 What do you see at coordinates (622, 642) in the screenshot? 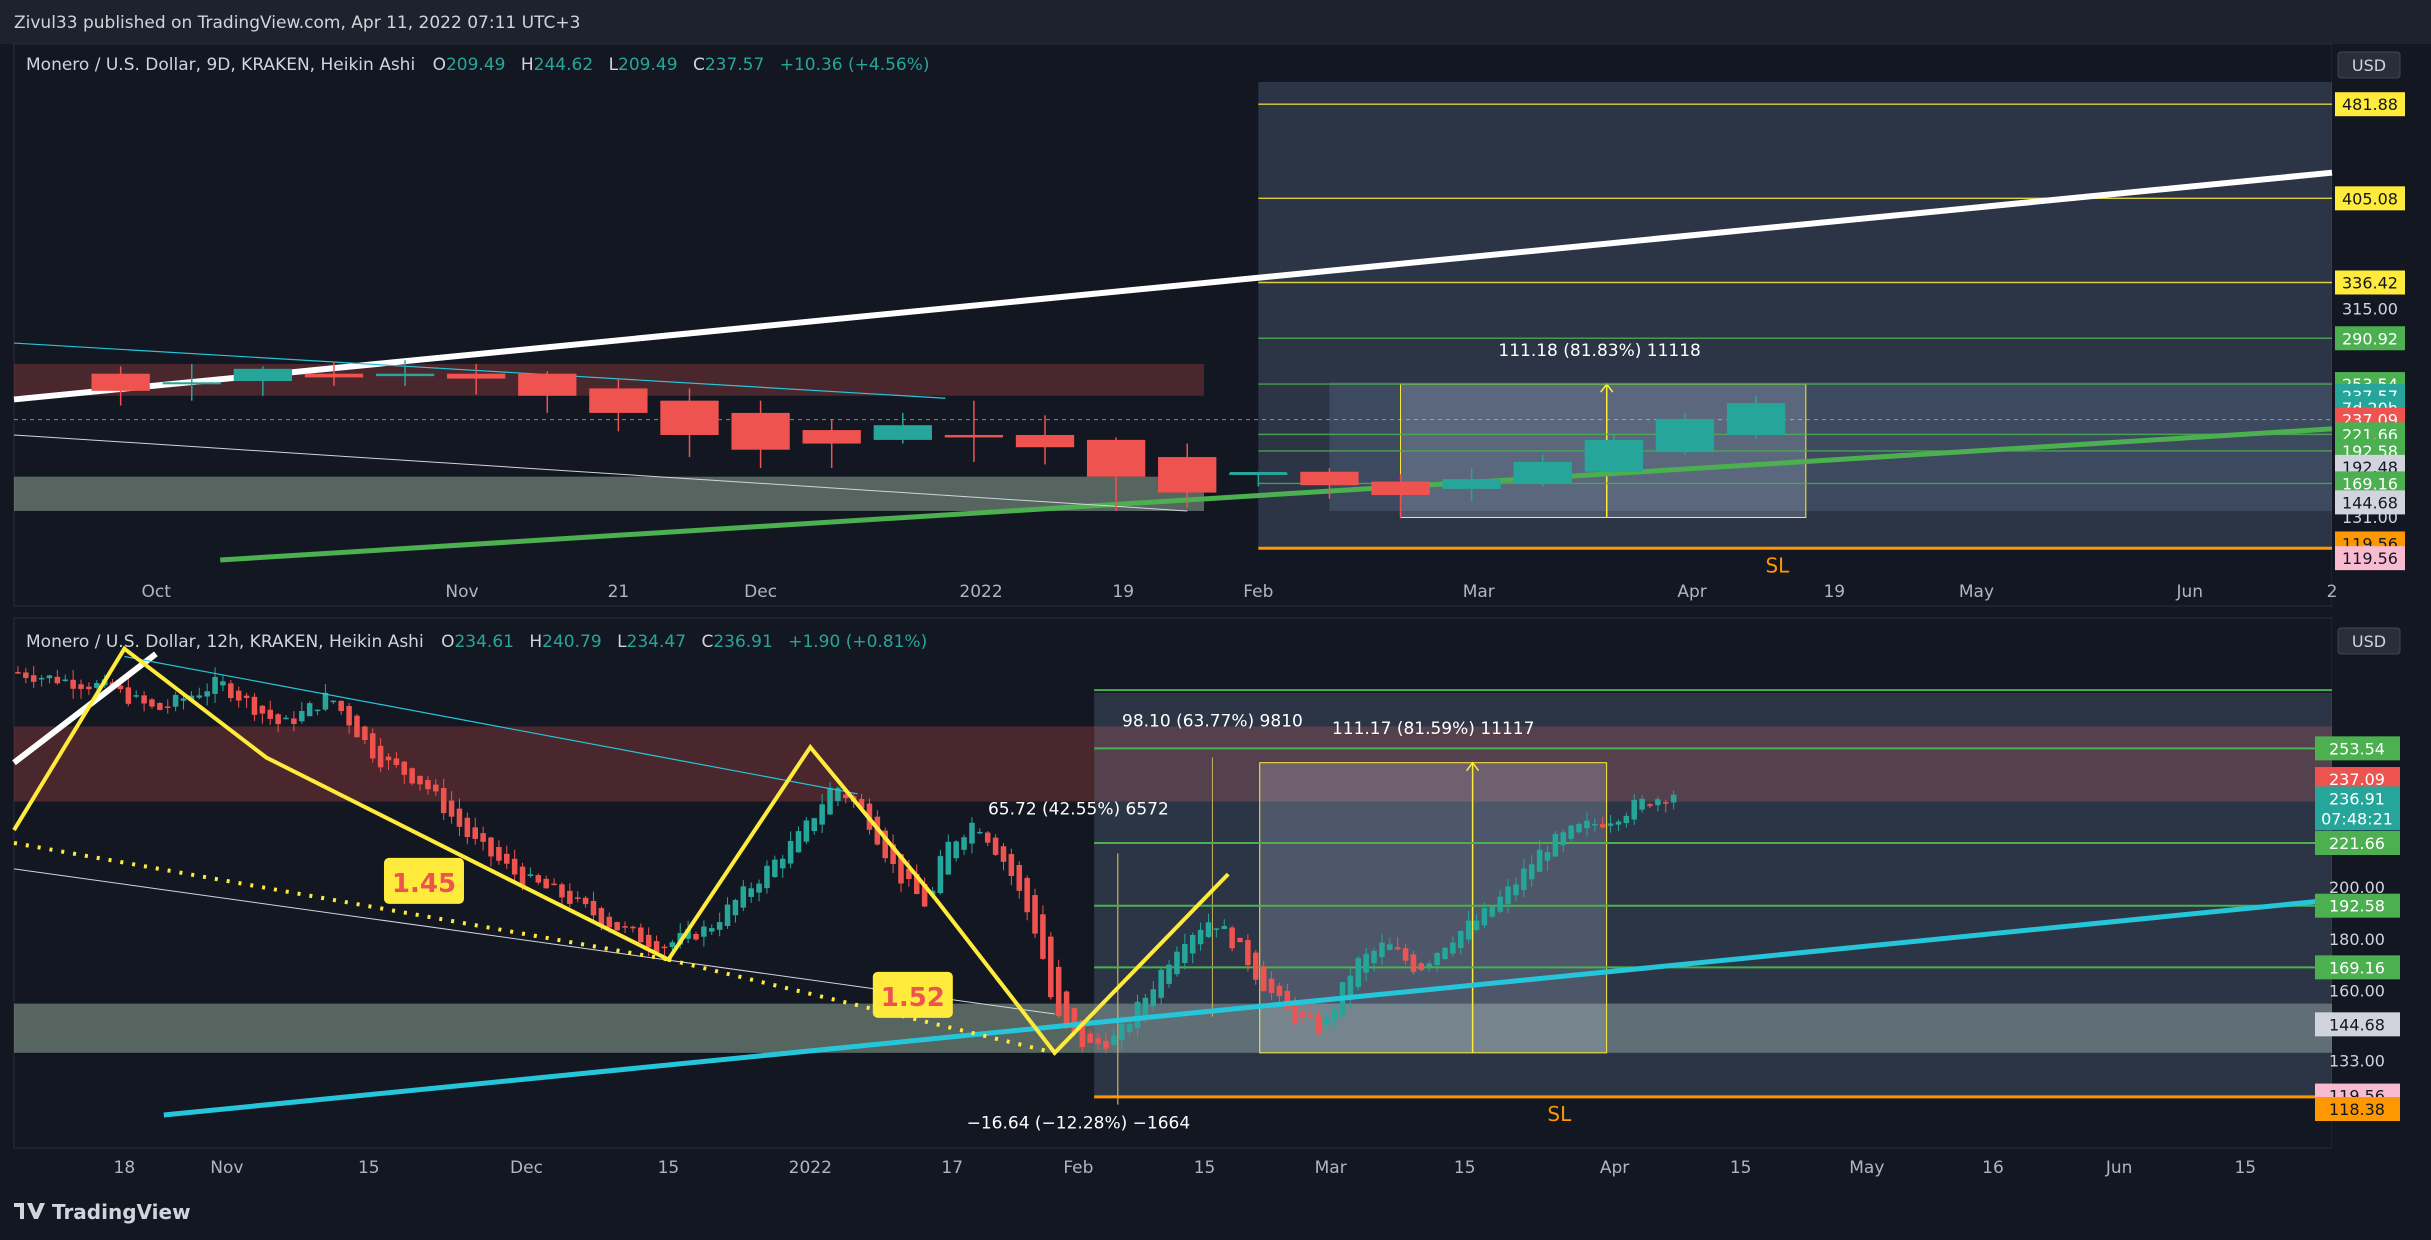
I see `bottom-l-label: L` at bounding box center [622, 642].